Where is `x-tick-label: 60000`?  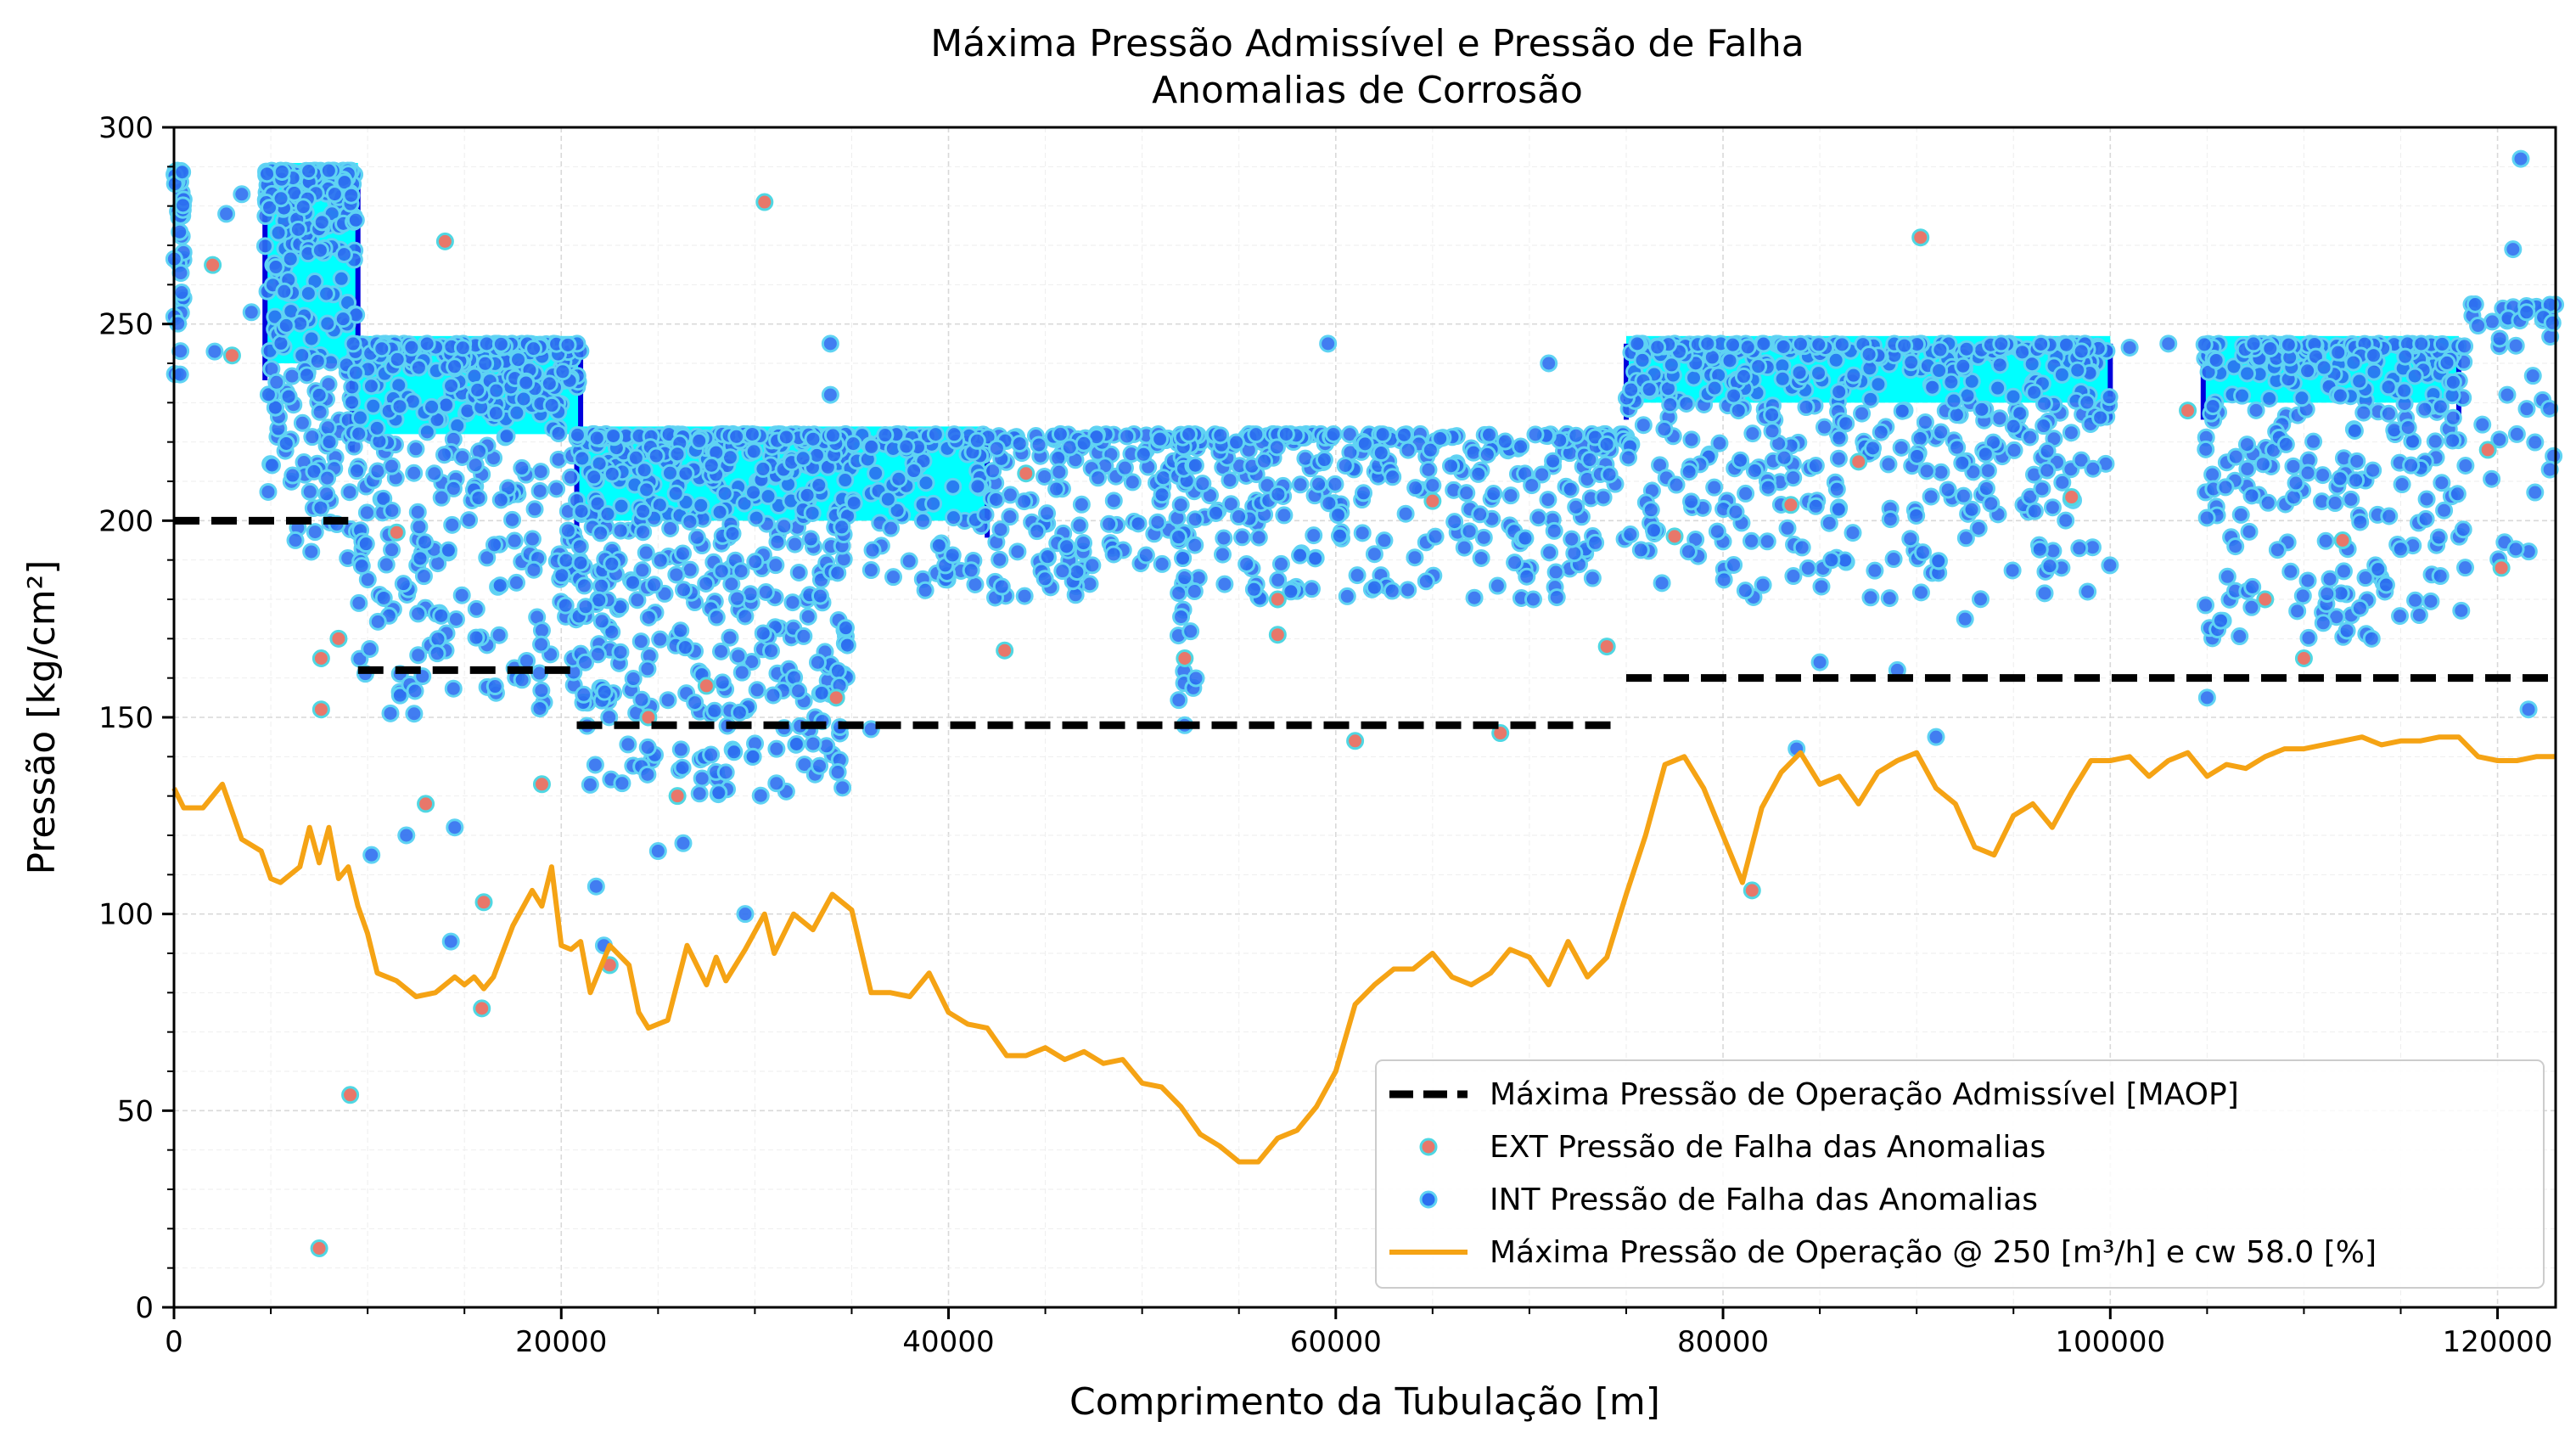 x-tick-label: 60000 is located at coordinates (1336, 1342).